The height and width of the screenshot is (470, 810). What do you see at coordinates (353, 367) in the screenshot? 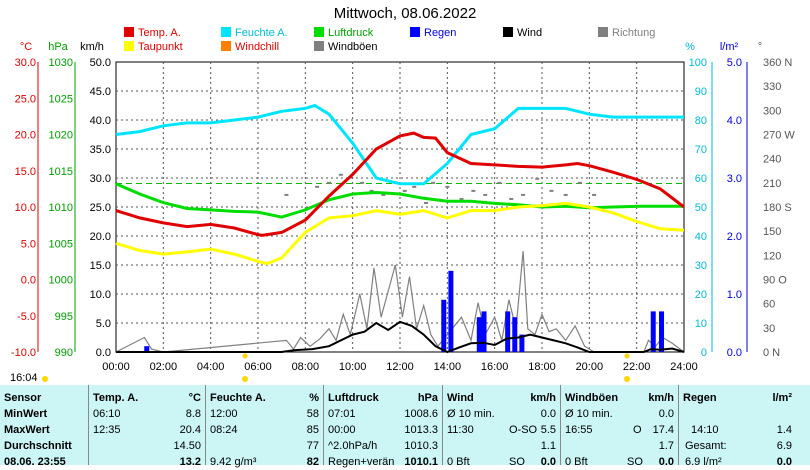
I see `x-tick-label: 10:00` at bounding box center [353, 367].